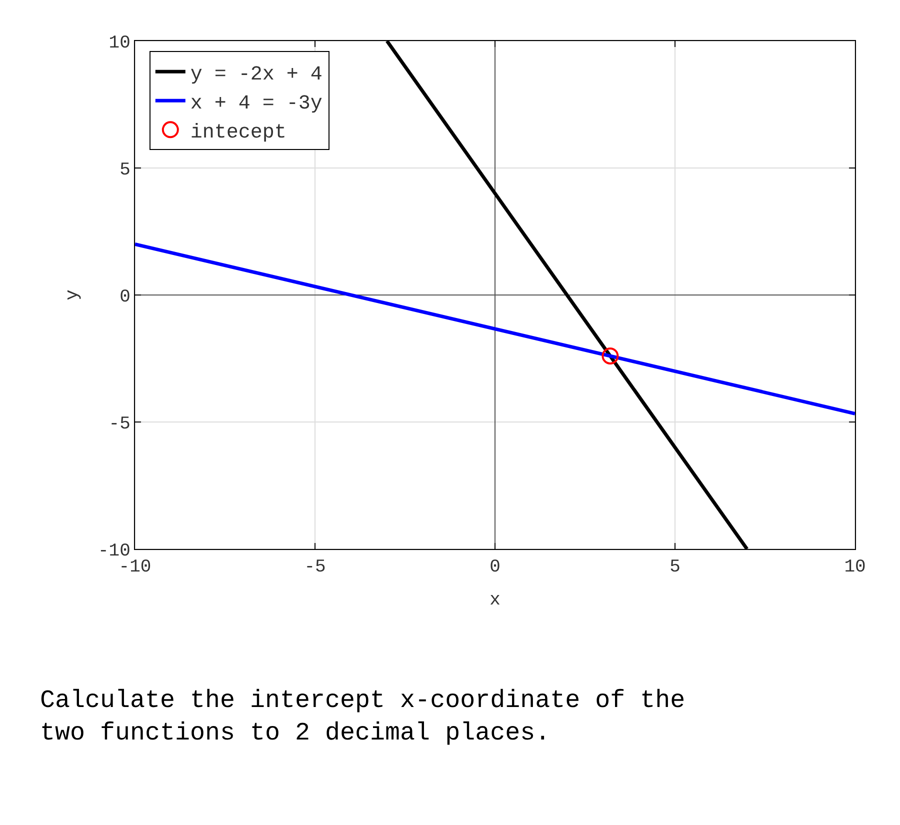 The height and width of the screenshot is (825, 900). I want to click on legend-label: y = -2x + 4, so click(256, 74).